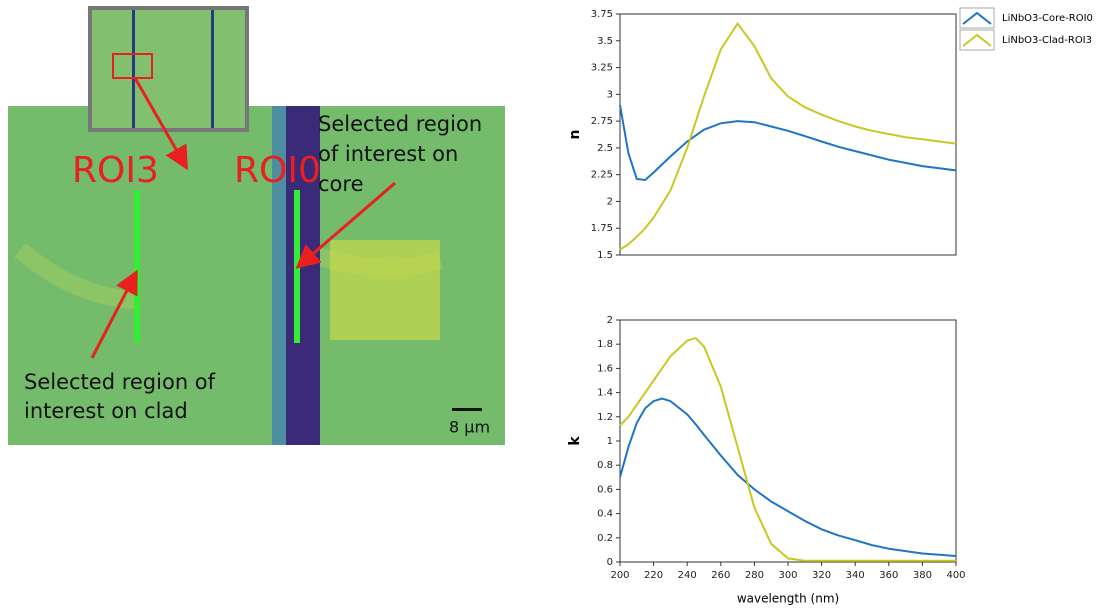  I want to click on x-tick-label: 260, so click(720, 575).